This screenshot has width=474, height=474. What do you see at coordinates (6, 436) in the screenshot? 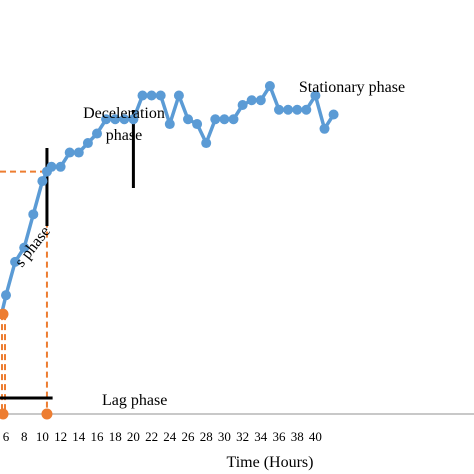
I see `x-tick-label: 6` at bounding box center [6, 436].